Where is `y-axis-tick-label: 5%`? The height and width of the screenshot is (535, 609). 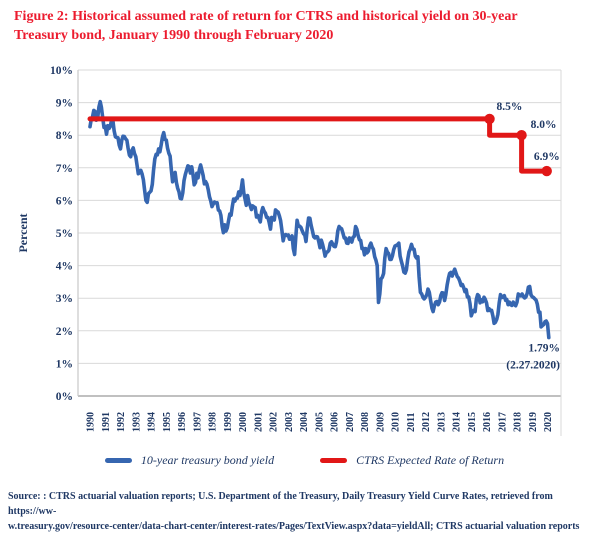 y-axis-tick-label: 5% is located at coordinates (64, 234).